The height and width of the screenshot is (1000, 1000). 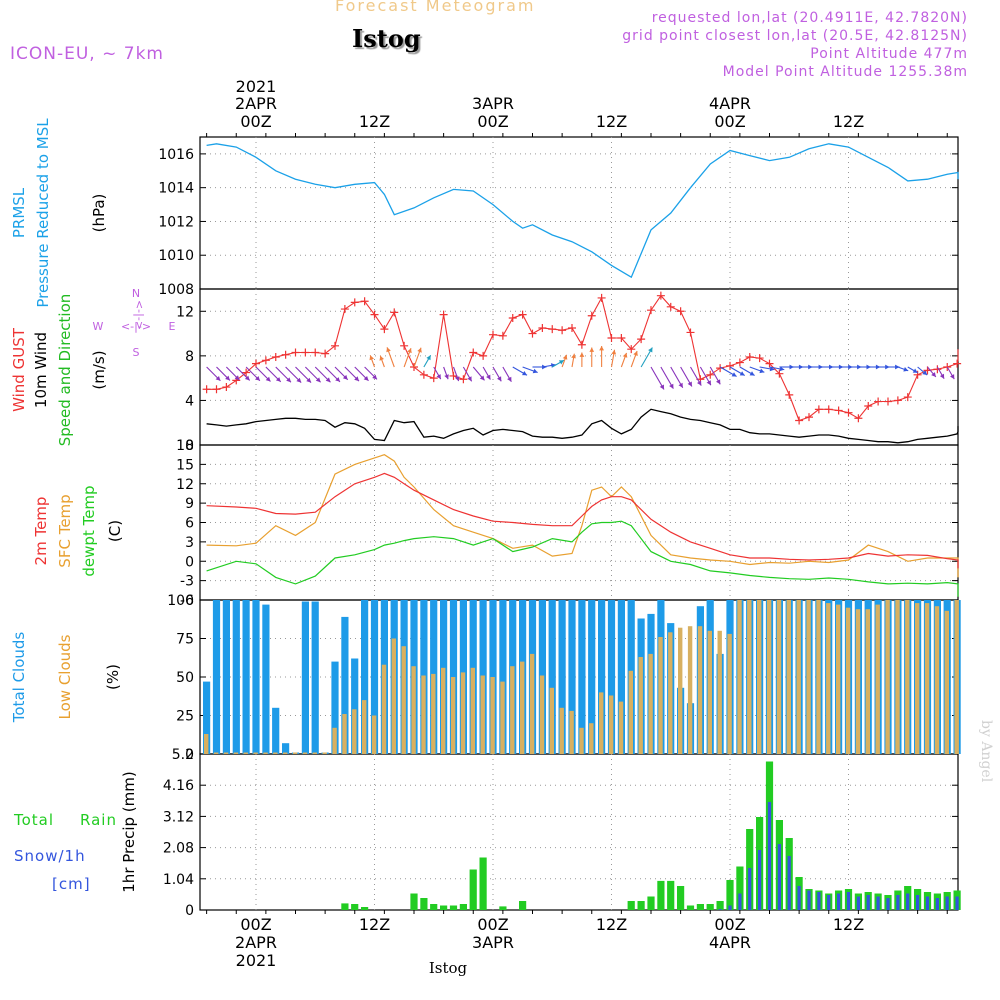 What do you see at coordinates (87, 54) in the screenshot?
I see `model-label: ICON-EU, ~ 7km` at bounding box center [87, 54].